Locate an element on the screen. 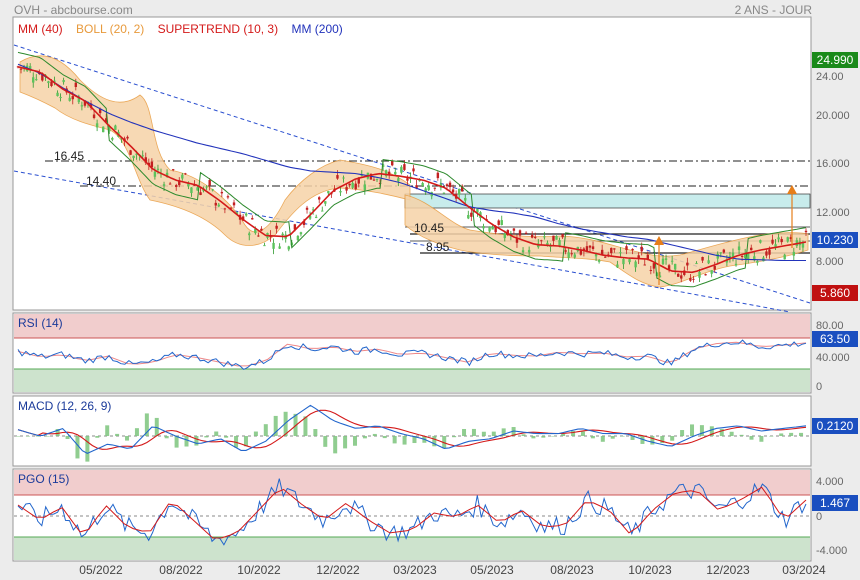 The image size is (860, 580). price-high-badge: 24.990 is located at coordinates (835, 60).